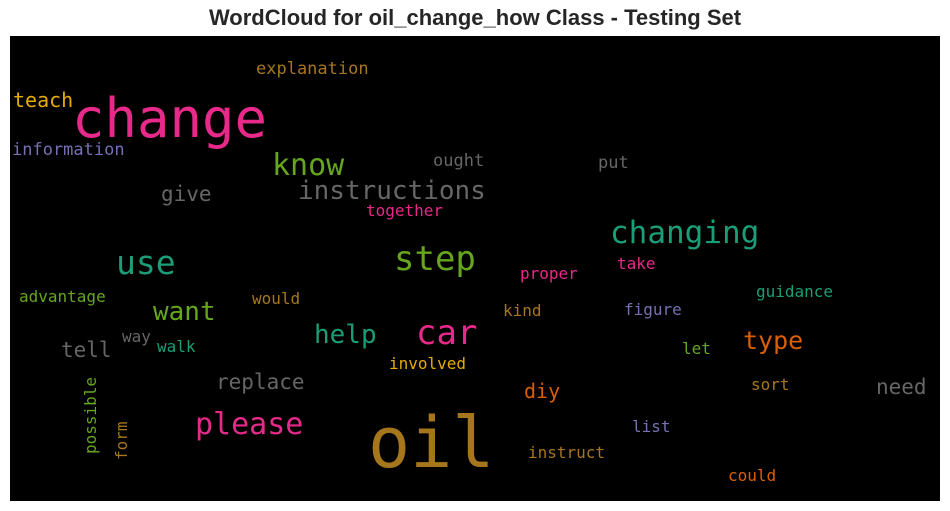 The height and width of the screenshot is (511, 950). What do you see at coordinates (773, 340) in the screenshot?
I see `word-type: type` at bounding box center [773, 340].